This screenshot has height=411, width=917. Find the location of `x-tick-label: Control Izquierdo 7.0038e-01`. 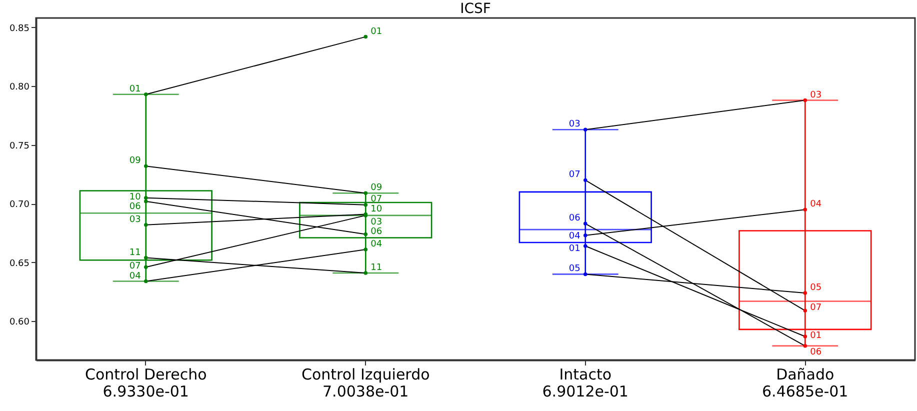

x-tick-label: Control Izquierdo 7.0038e-01 is located at coordinates (365, 383).